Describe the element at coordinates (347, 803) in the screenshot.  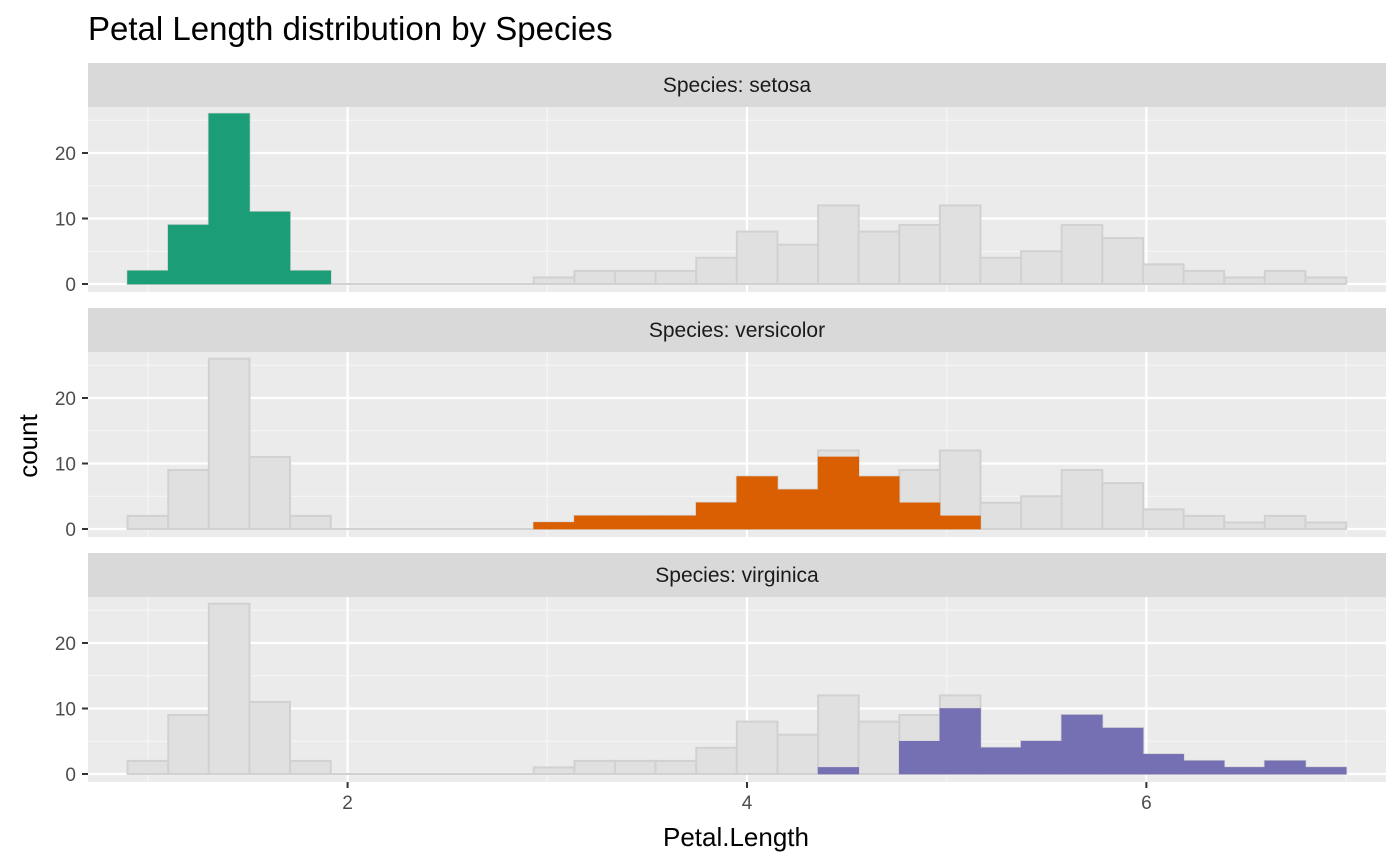
I see `x-tick-label: 2` at that location.